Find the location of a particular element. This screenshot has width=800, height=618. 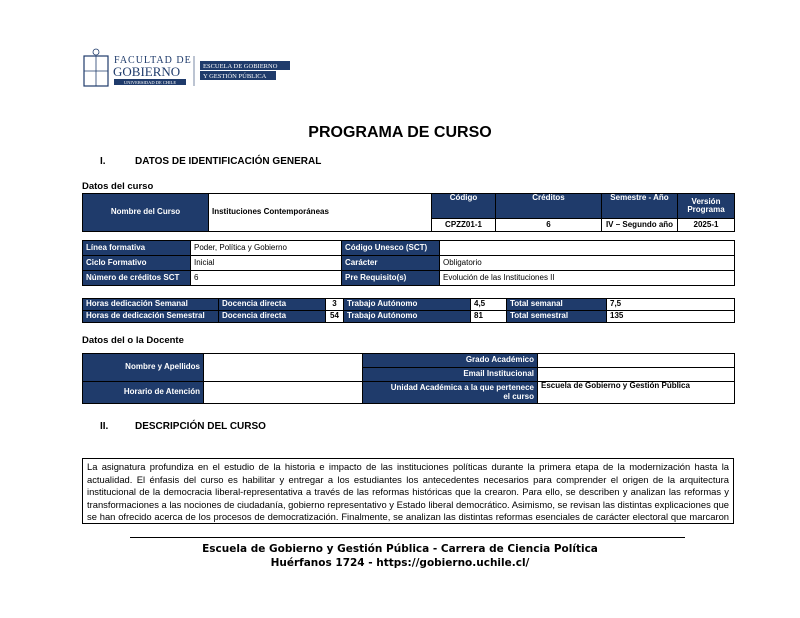

course-name: Instituciones Contemporáneas is located at coordinates (320, 212).